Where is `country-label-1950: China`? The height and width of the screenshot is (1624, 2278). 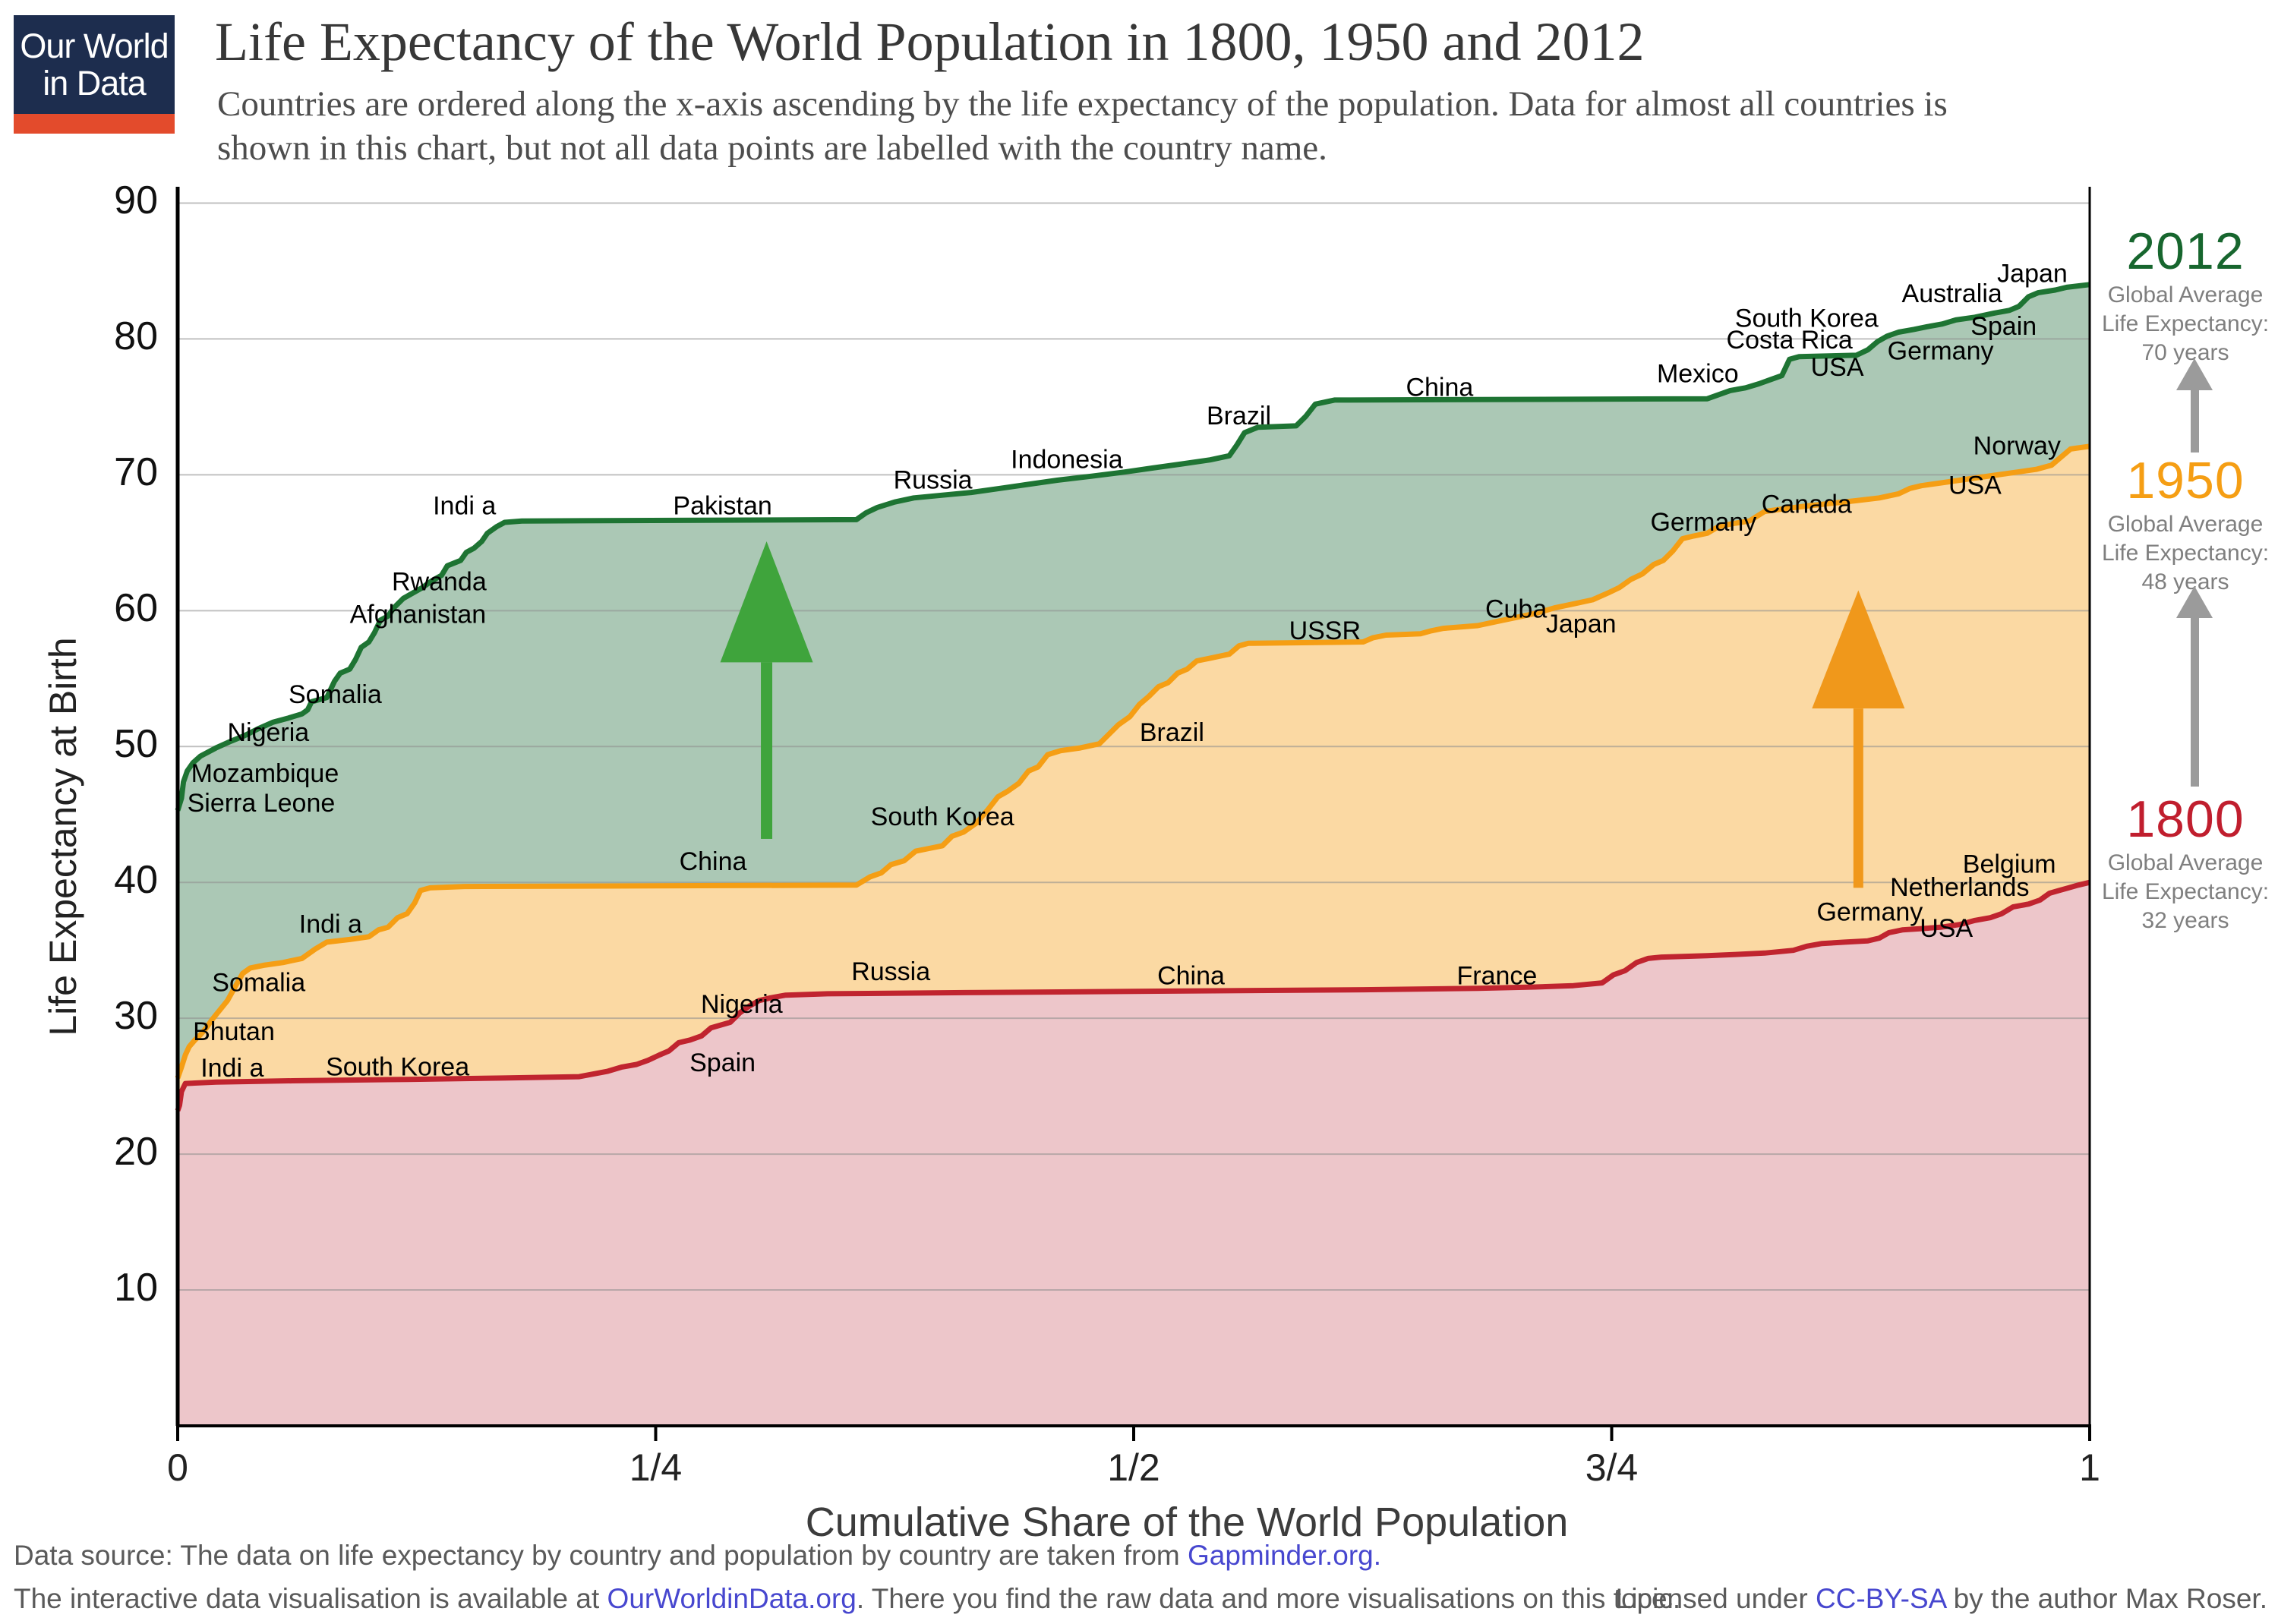
country-label-1950: China is located at coordinates (713, 862).